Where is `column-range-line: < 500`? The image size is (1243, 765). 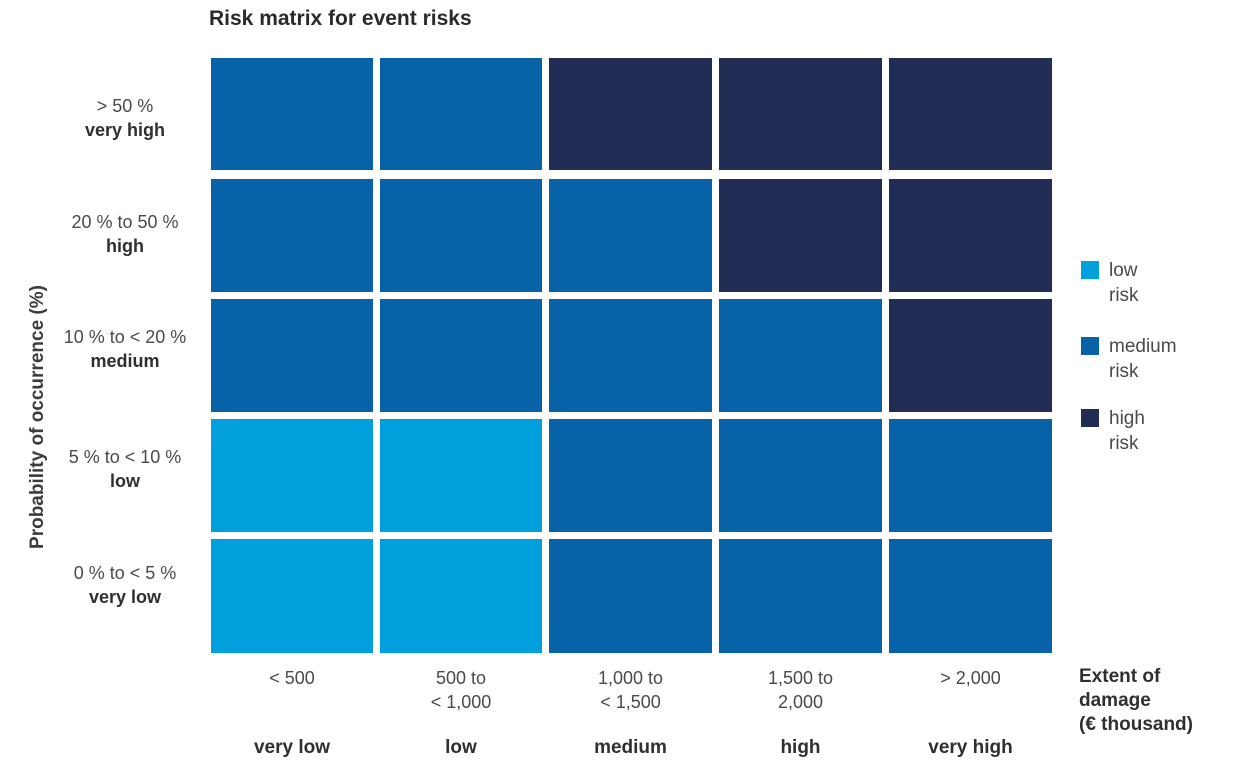 column-range-line: < 500 is located at coordinates (292, 678).